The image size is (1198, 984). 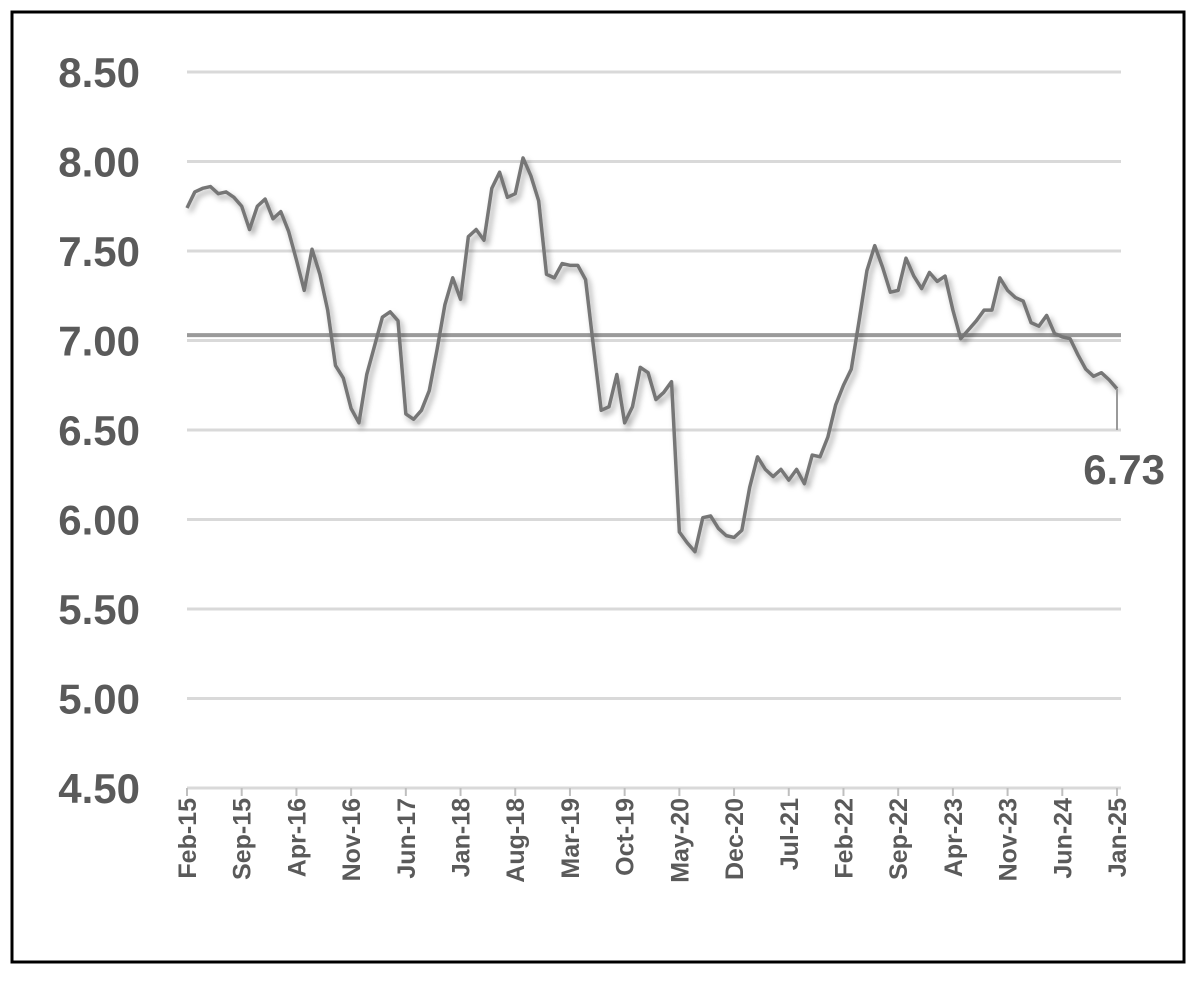 What do you see at coordinates (352, 839) in the screenshot?
I see `x-tick-label: Nov-16` at bounding box center [352, 839].